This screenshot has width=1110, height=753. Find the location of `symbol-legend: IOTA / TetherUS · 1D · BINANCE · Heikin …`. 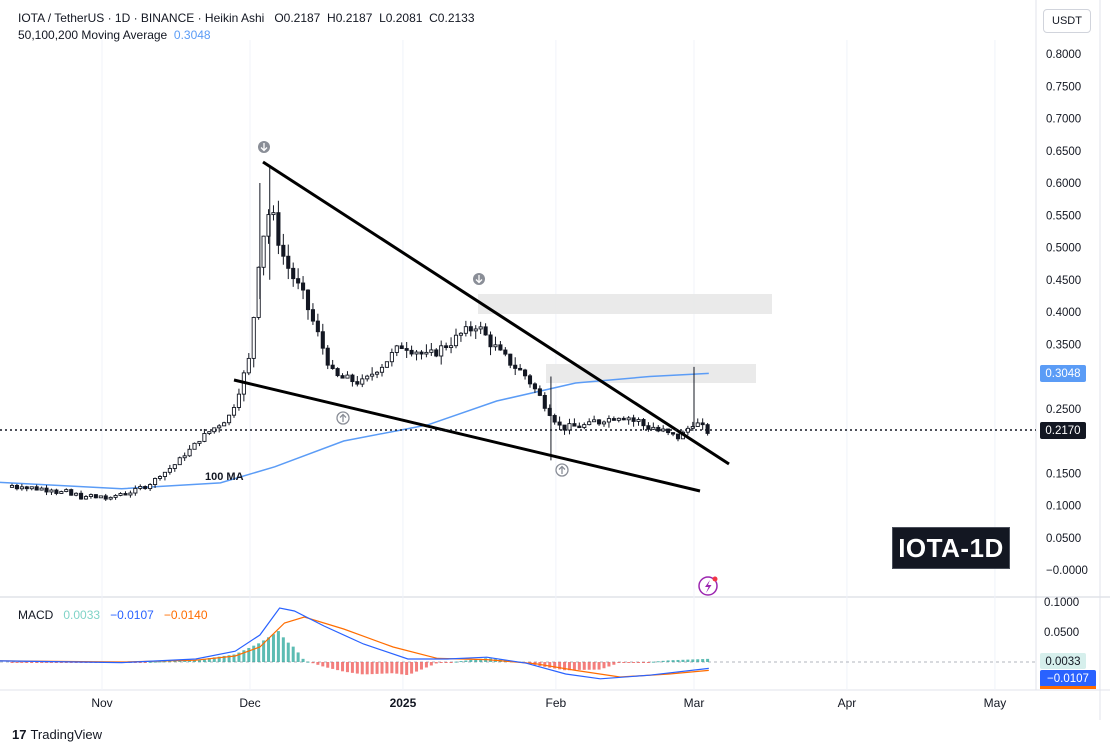

symbol-legend: IOTA / TetherUS · 1D · BINANCE · Heikin … is located at coordinates (246, 18).